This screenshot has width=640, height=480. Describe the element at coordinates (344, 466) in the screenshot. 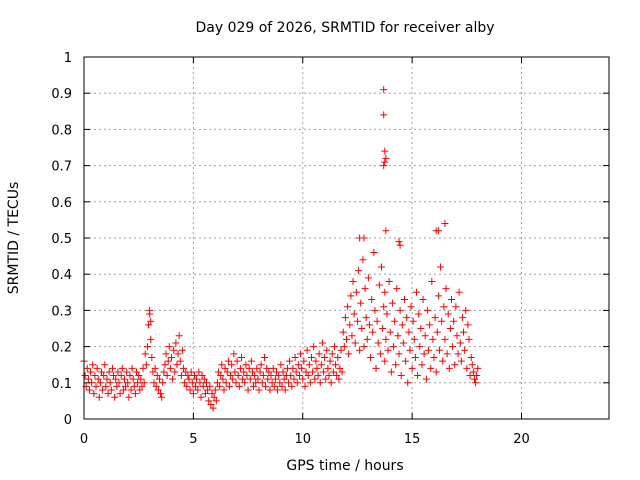

I see `x-axis-title: GPS time / hours` at that location.